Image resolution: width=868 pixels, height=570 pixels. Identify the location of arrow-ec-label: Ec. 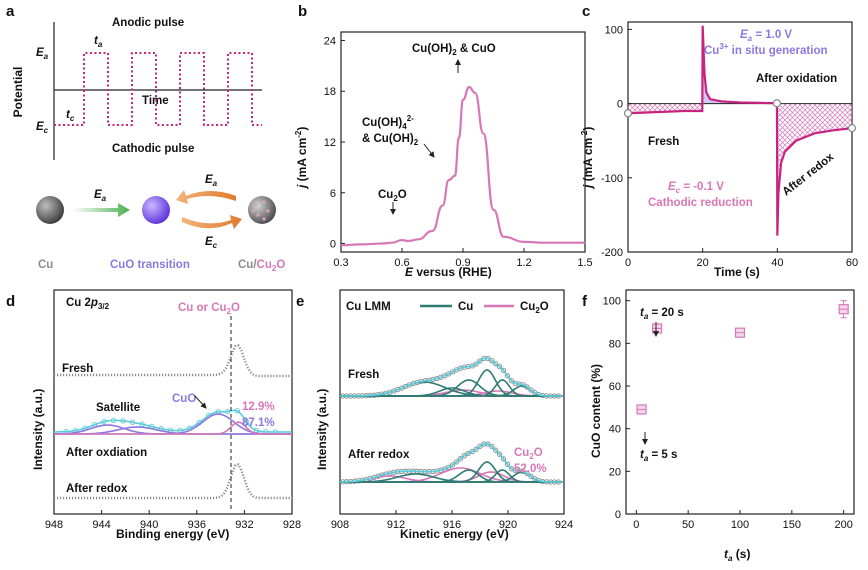
(211, 243).